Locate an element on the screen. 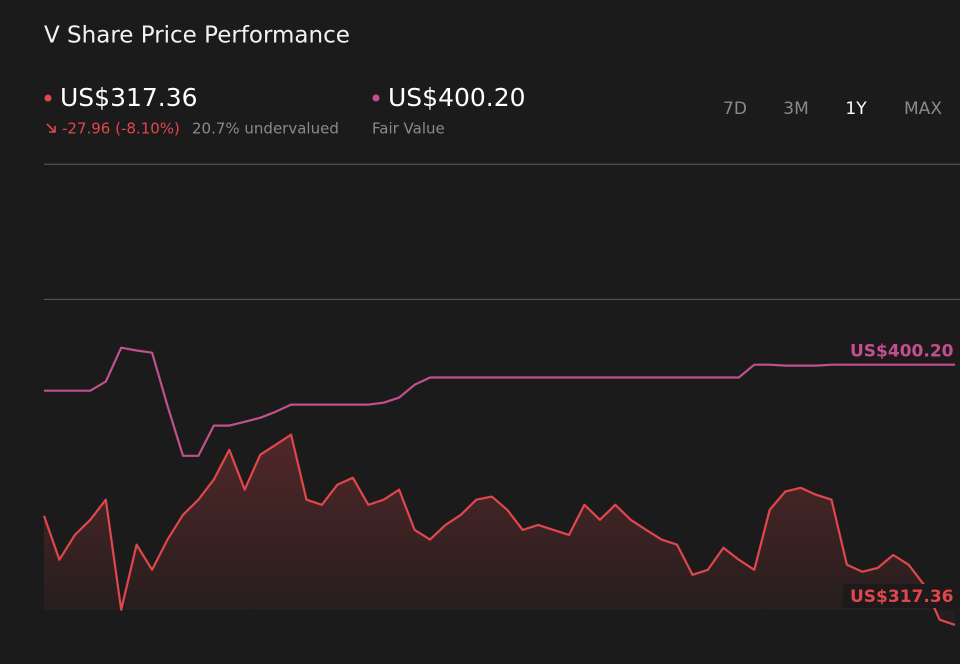 This screenshot has height=664, width=960. chart-title: V Share Price Performance is located at coordinates (197, 36).